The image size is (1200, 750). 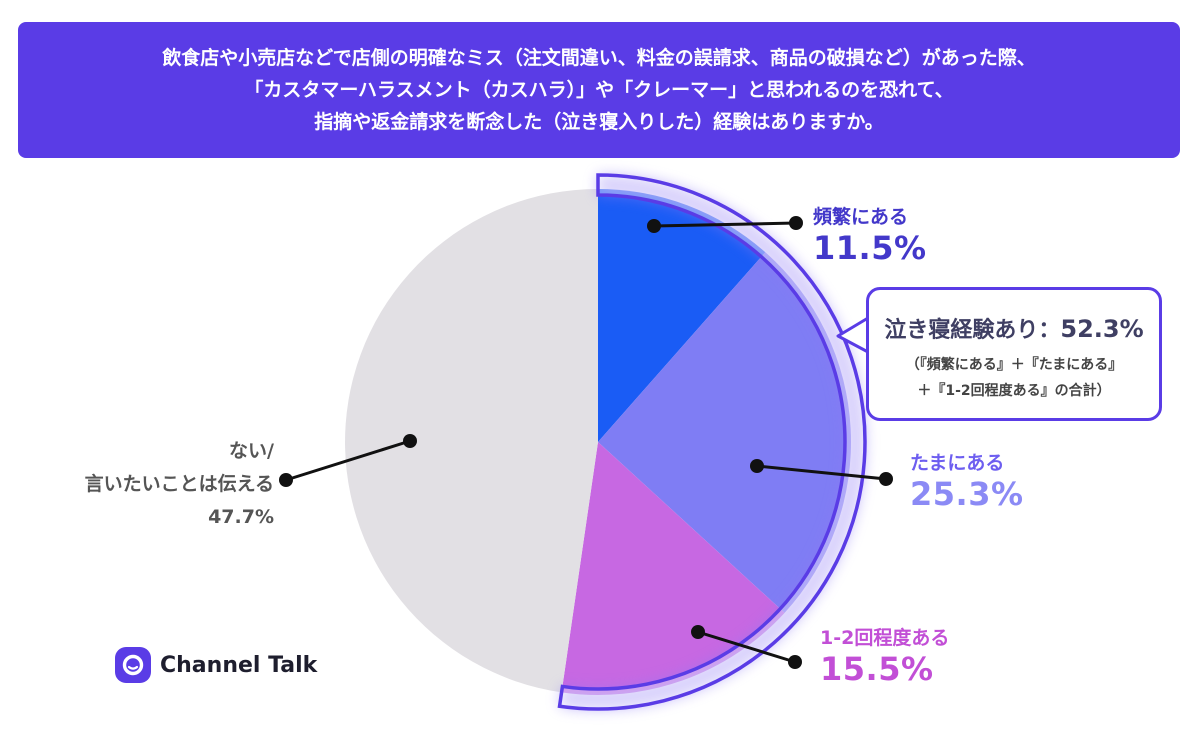 What do you see at coordinates (870, 248) in the screenshot?
I see `label-frequent-value: 11.5%` at bounding box center [870, 248].